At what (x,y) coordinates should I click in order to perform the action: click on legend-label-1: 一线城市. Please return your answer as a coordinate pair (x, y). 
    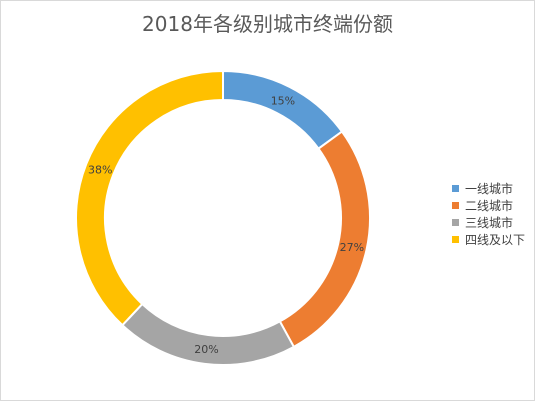
    Looking at the image, I should click on (489, 189).